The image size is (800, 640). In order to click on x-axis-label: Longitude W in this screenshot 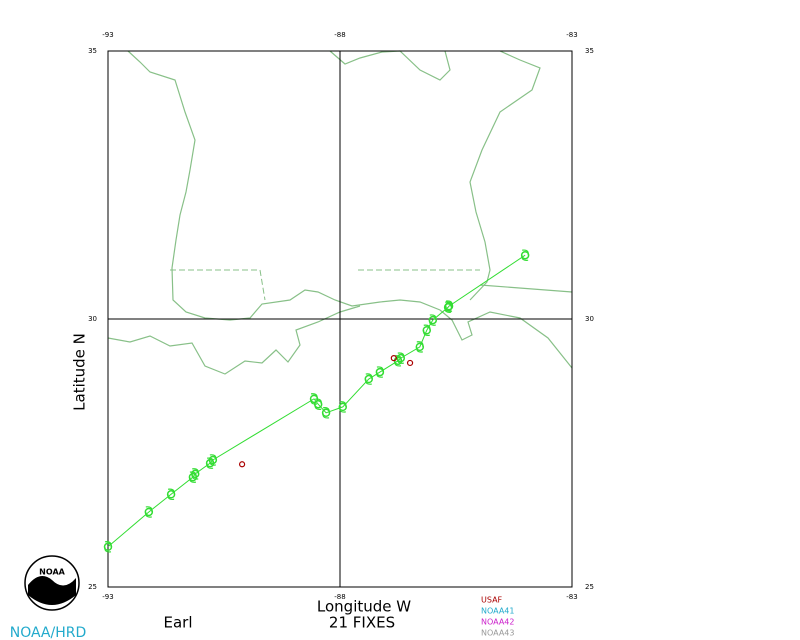, I will do `click(364, 607)`.